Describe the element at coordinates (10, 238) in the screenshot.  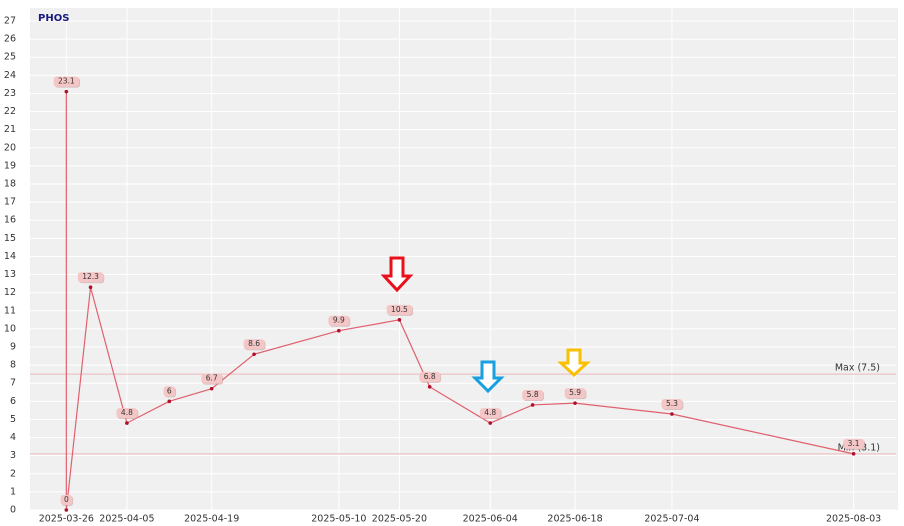
I see `y-tick-label: 15` at that location.